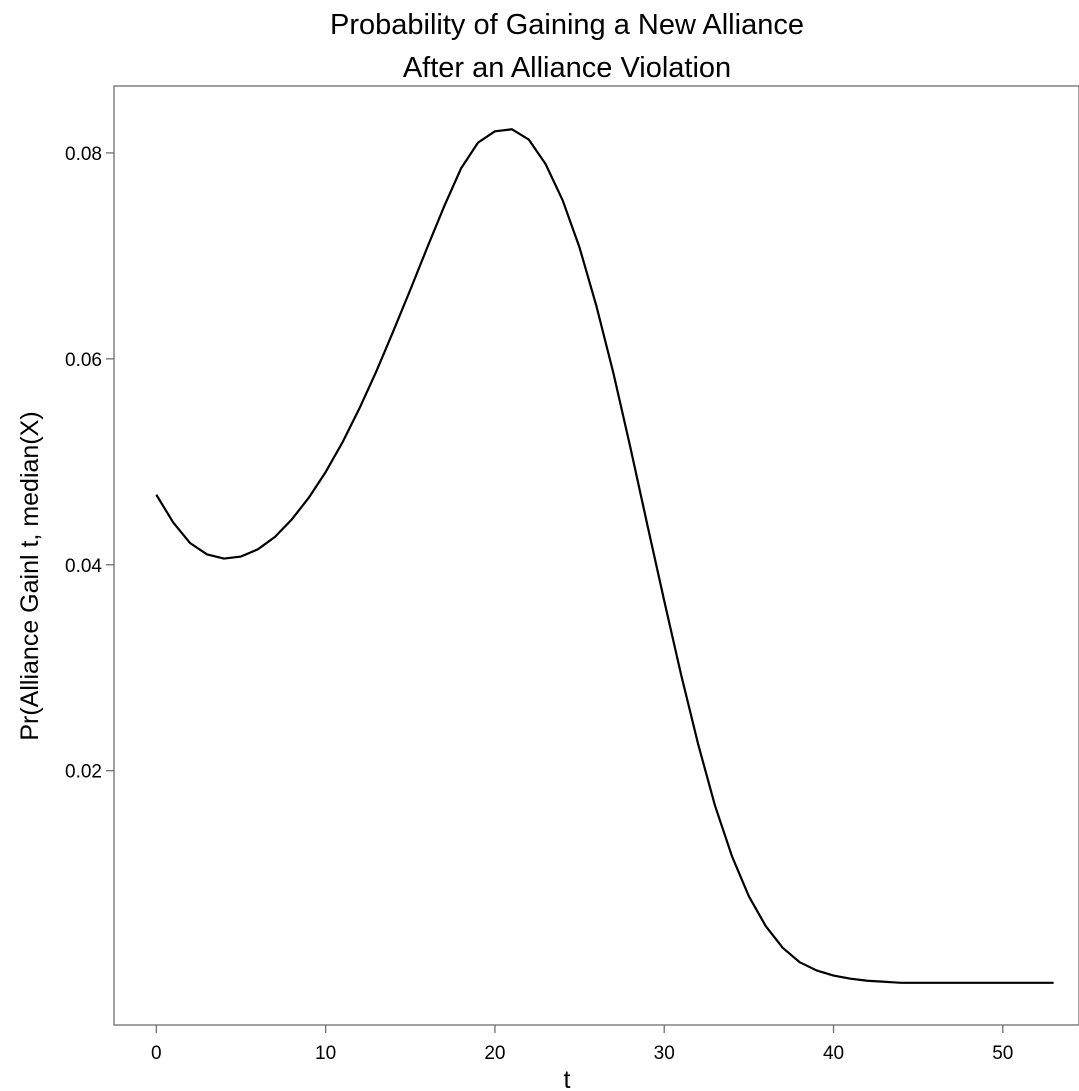  What do you see at coordinates (567, 1078) in the screenshot?
I see `x-axis-label: t` at bounding box center [567, 1078].